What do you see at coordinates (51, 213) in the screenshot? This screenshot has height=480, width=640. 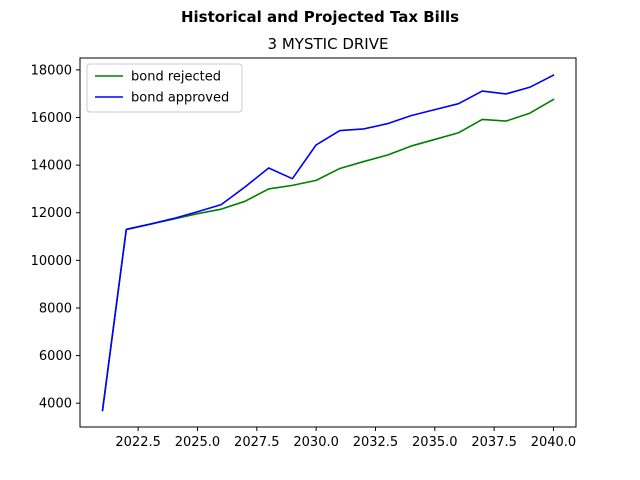 I see `y-tick-label: 12000` at bounding box center [51, 213].